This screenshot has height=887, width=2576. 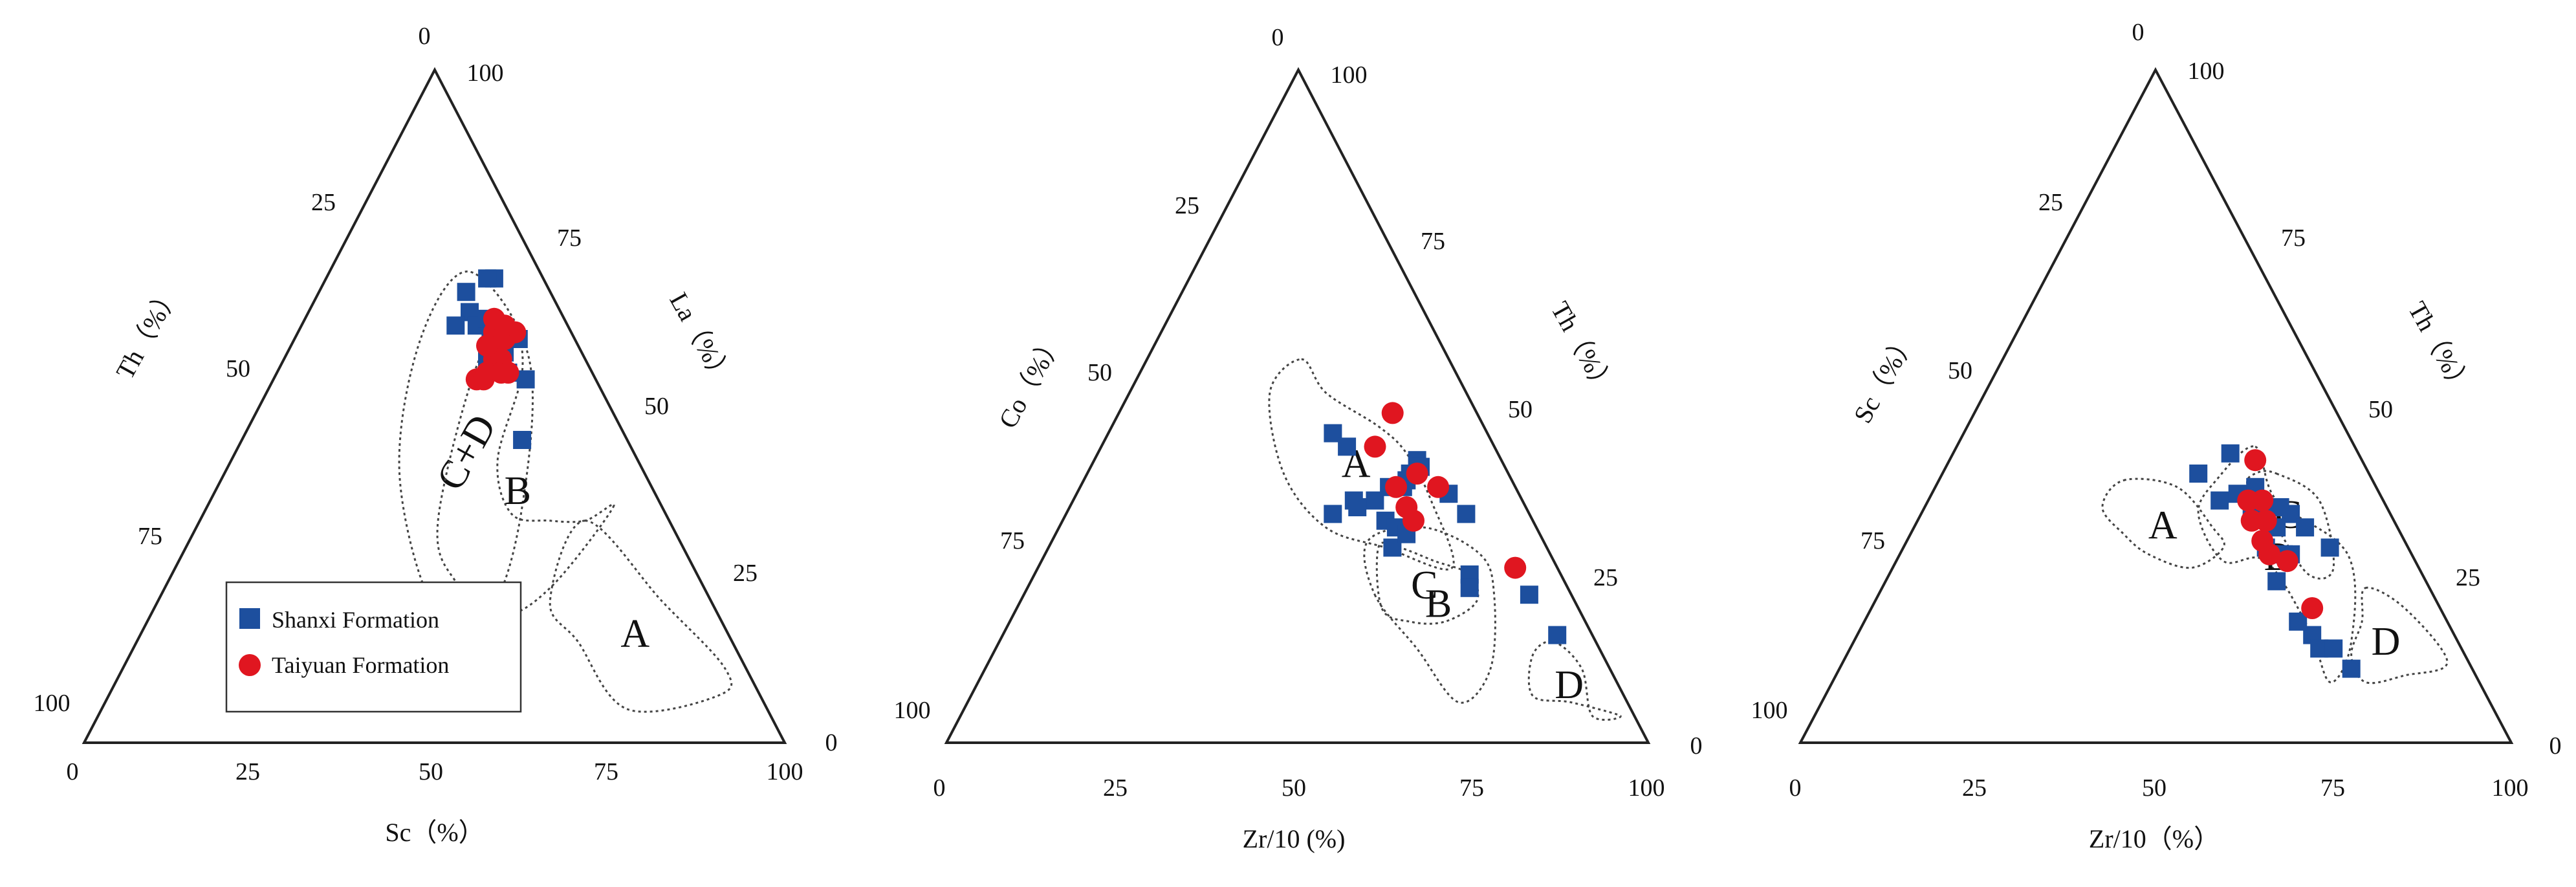 What do you see at coordinates (1439, 604) in the screenshot?
I see `field-label: B` at bounding box center [1439, 604].